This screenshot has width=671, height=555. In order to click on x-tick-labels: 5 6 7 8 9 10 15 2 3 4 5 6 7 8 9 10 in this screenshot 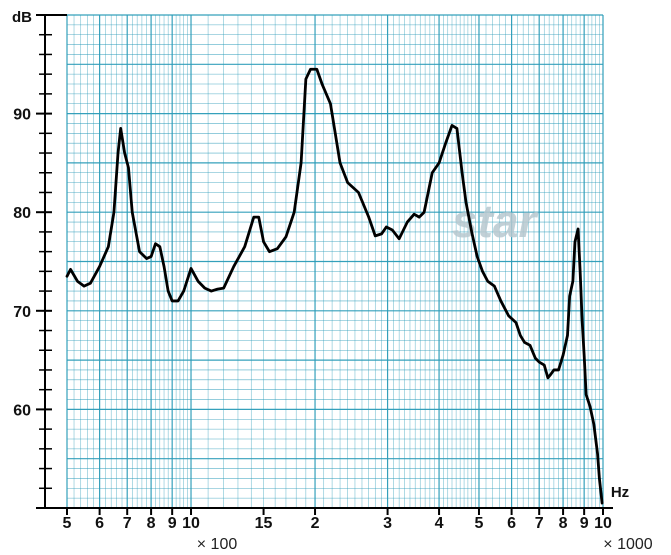, I will do `click(337, 523)`.